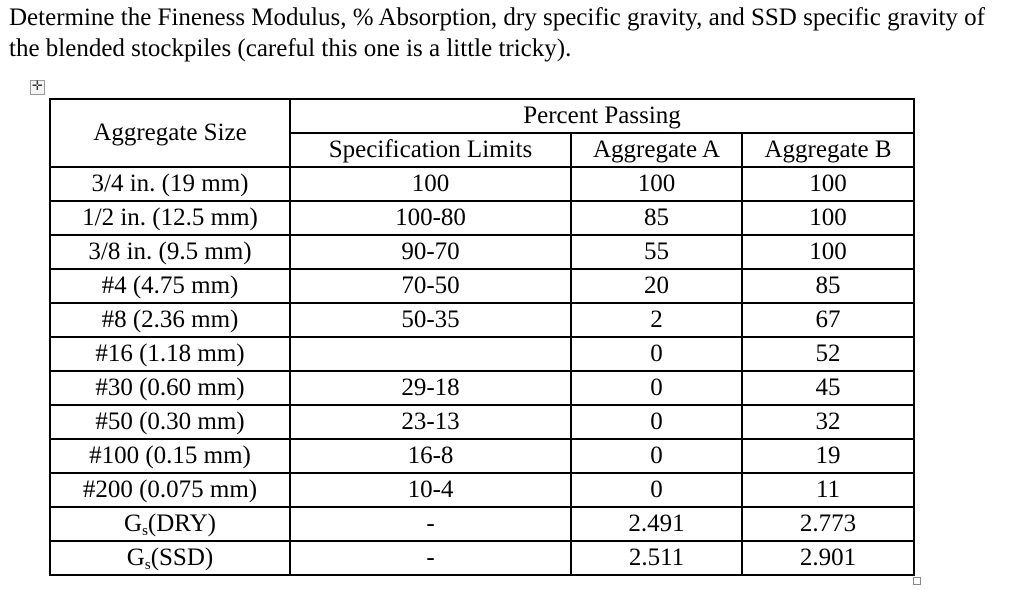  I want to click on spec-cell: 29-18, so click(430, 388).